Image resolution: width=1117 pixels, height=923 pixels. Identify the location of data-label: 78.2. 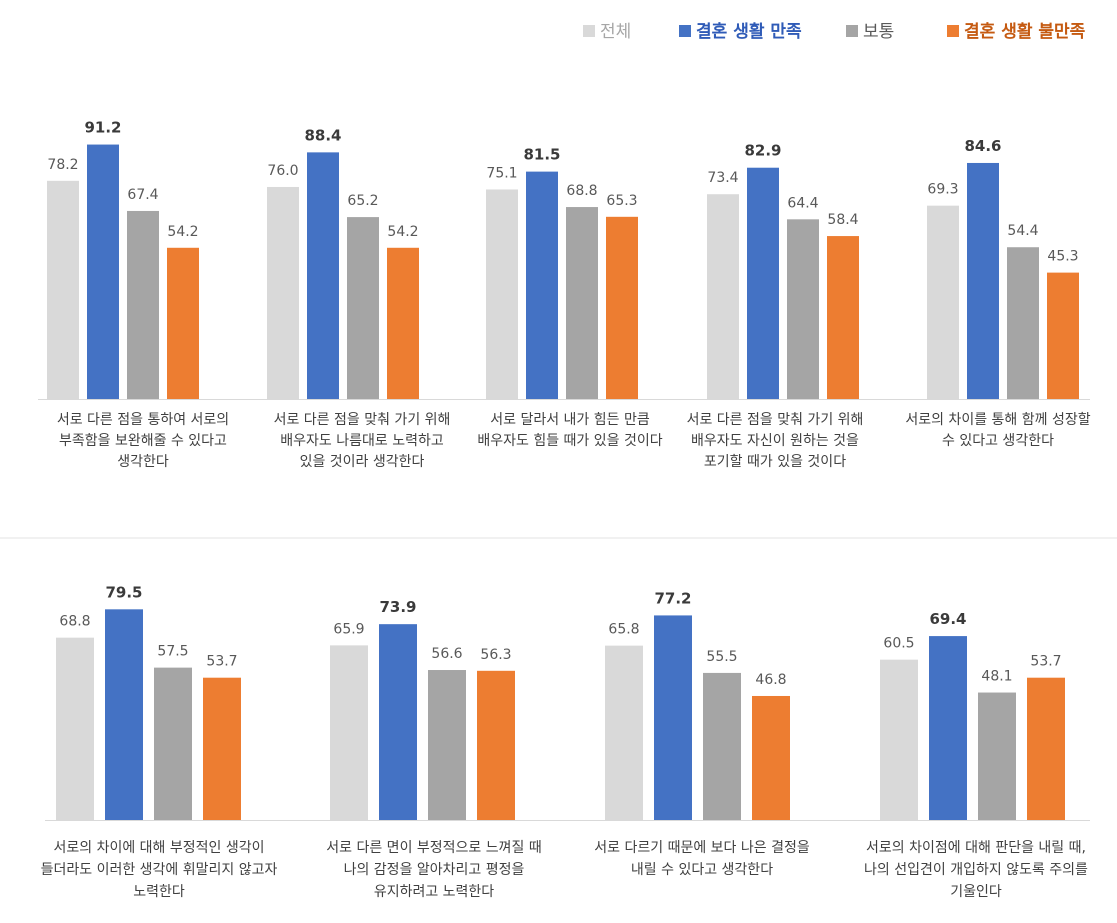
(62, 165).